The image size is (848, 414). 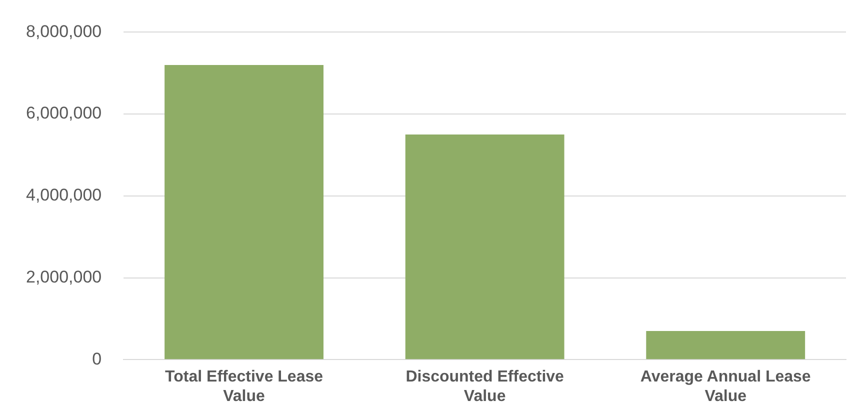 I want to click on y-tick-label: 2,000,000, so click(x=64, y=276).